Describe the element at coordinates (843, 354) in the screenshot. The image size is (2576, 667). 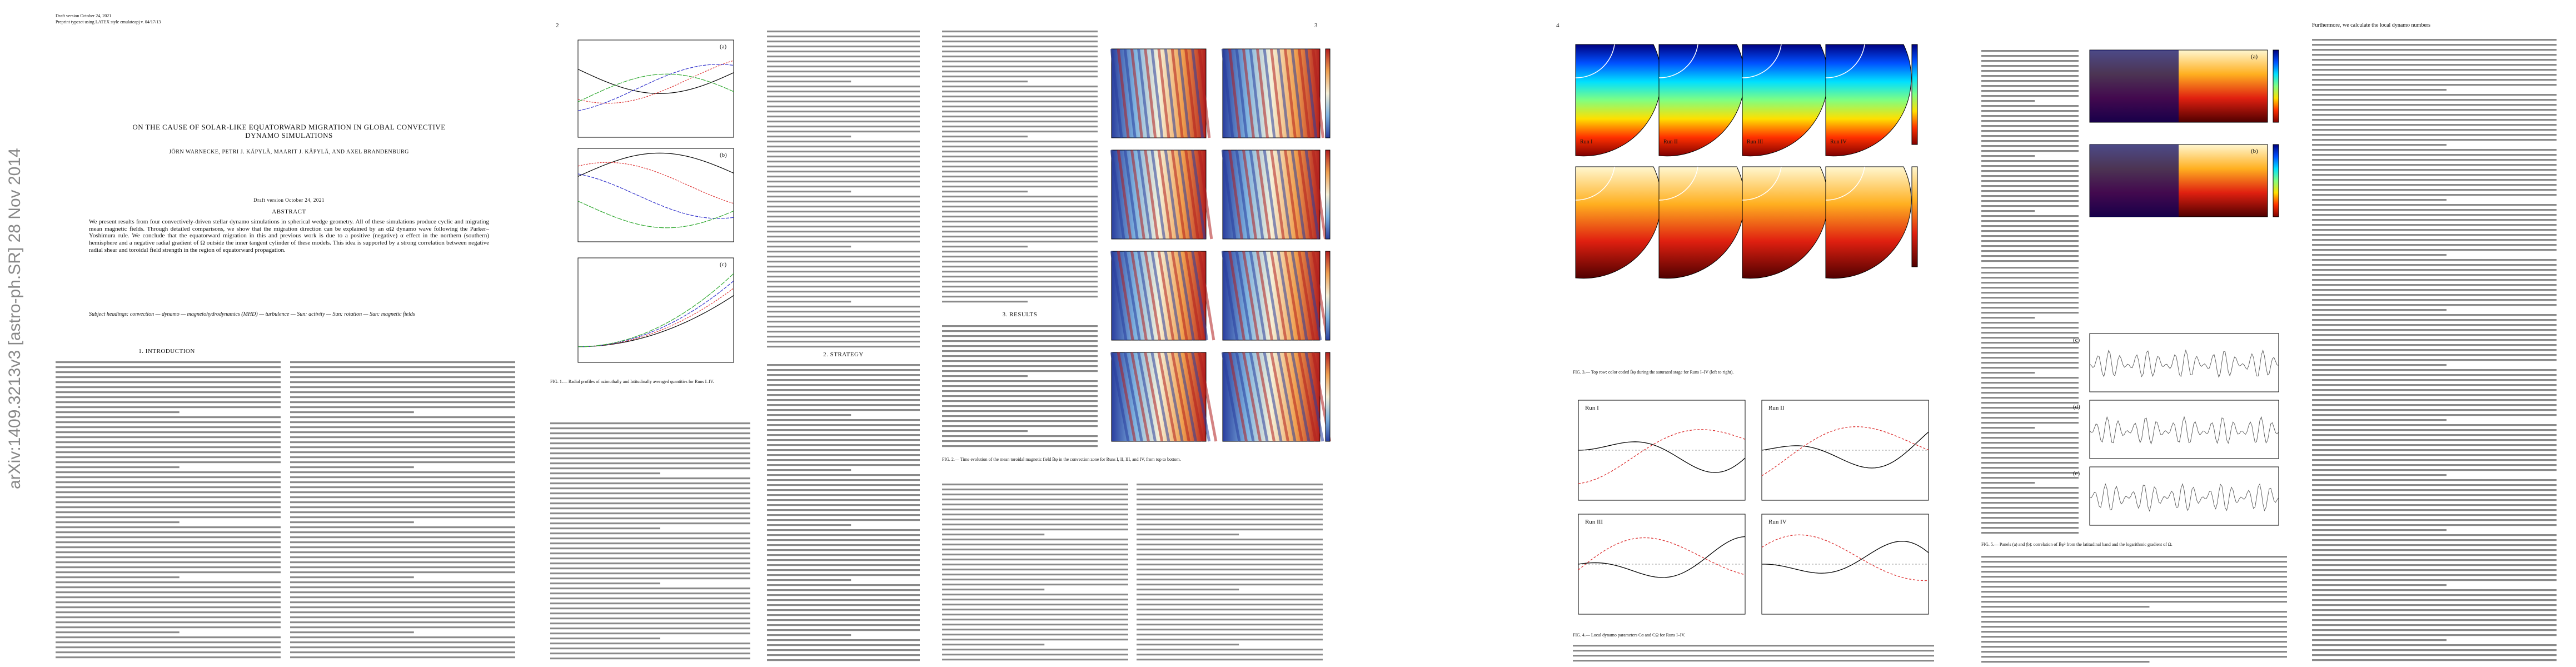
I see `section-heading: 2. STRATEGY` at that location.